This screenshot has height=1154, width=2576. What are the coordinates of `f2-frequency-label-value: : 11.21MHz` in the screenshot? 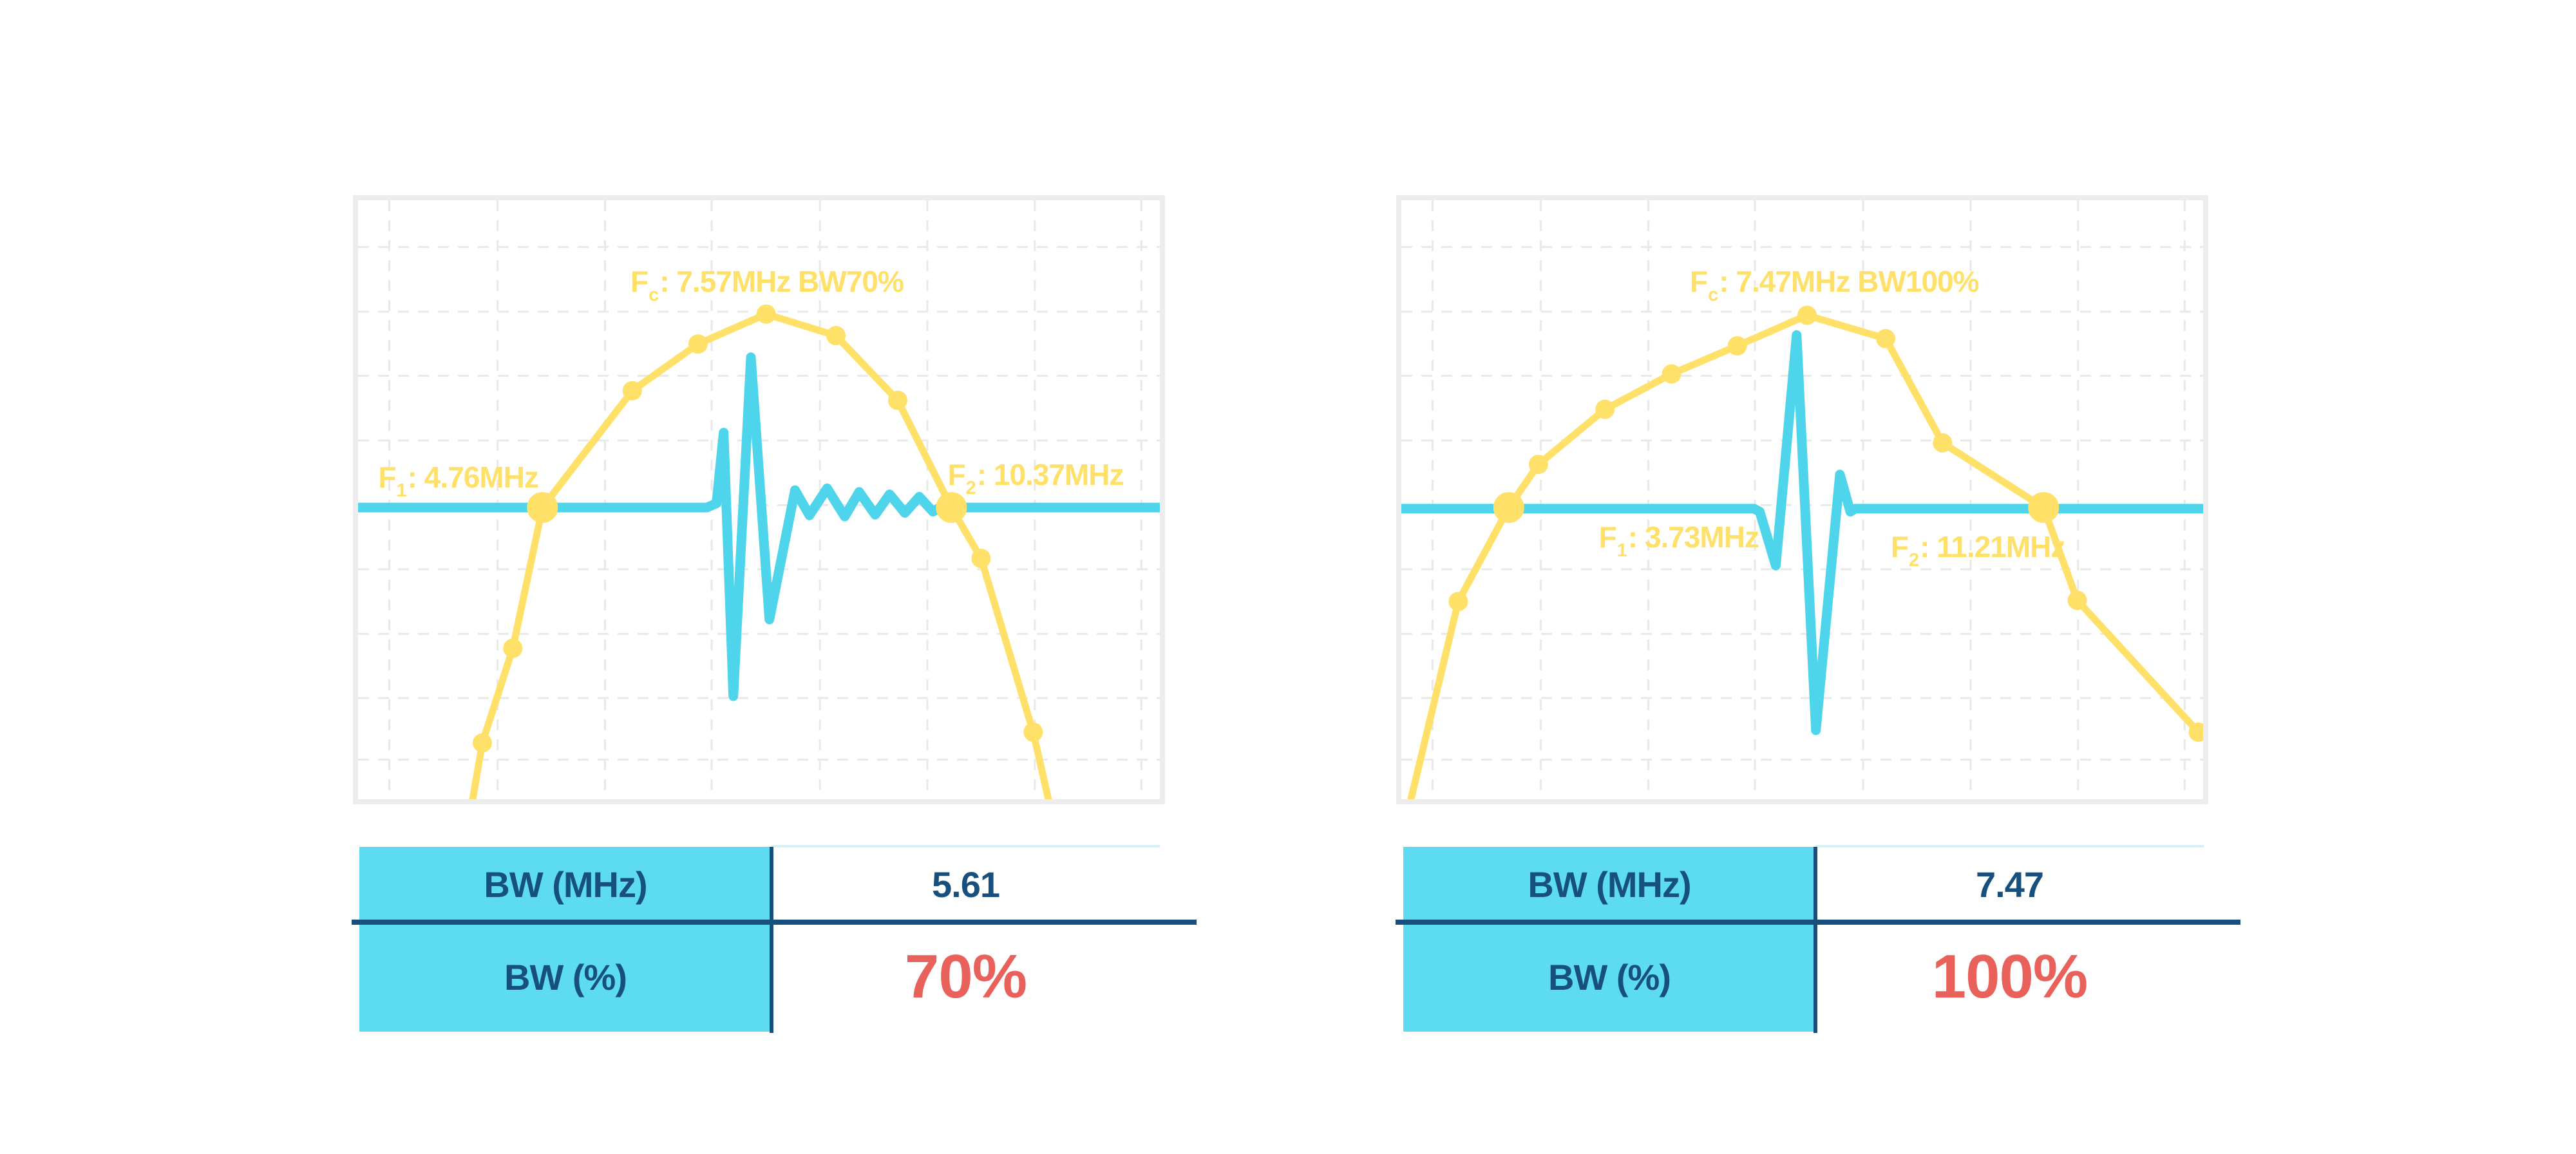 It's located at (1993, 546).